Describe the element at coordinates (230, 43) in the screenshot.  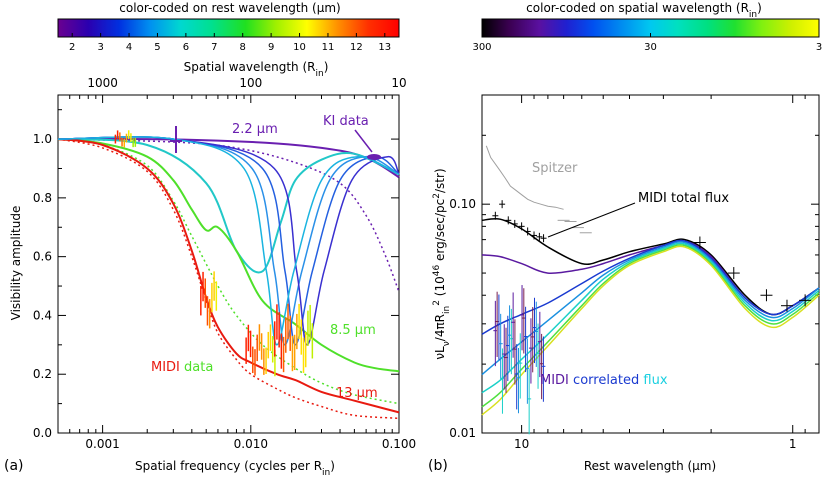
I see `colorbar-a-ticks: 2 3 4 5 6 7 8 9 10 11 12 13` at that location.